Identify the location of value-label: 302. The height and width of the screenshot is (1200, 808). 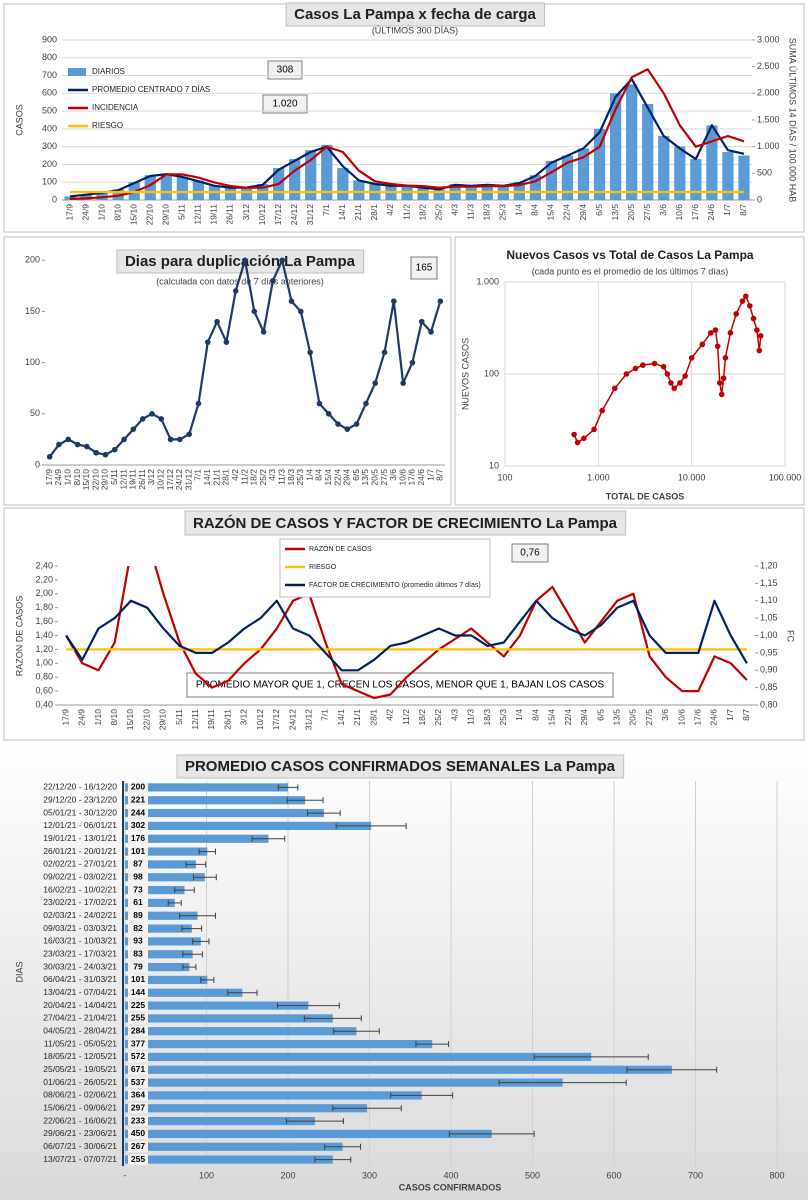
(138, 825).